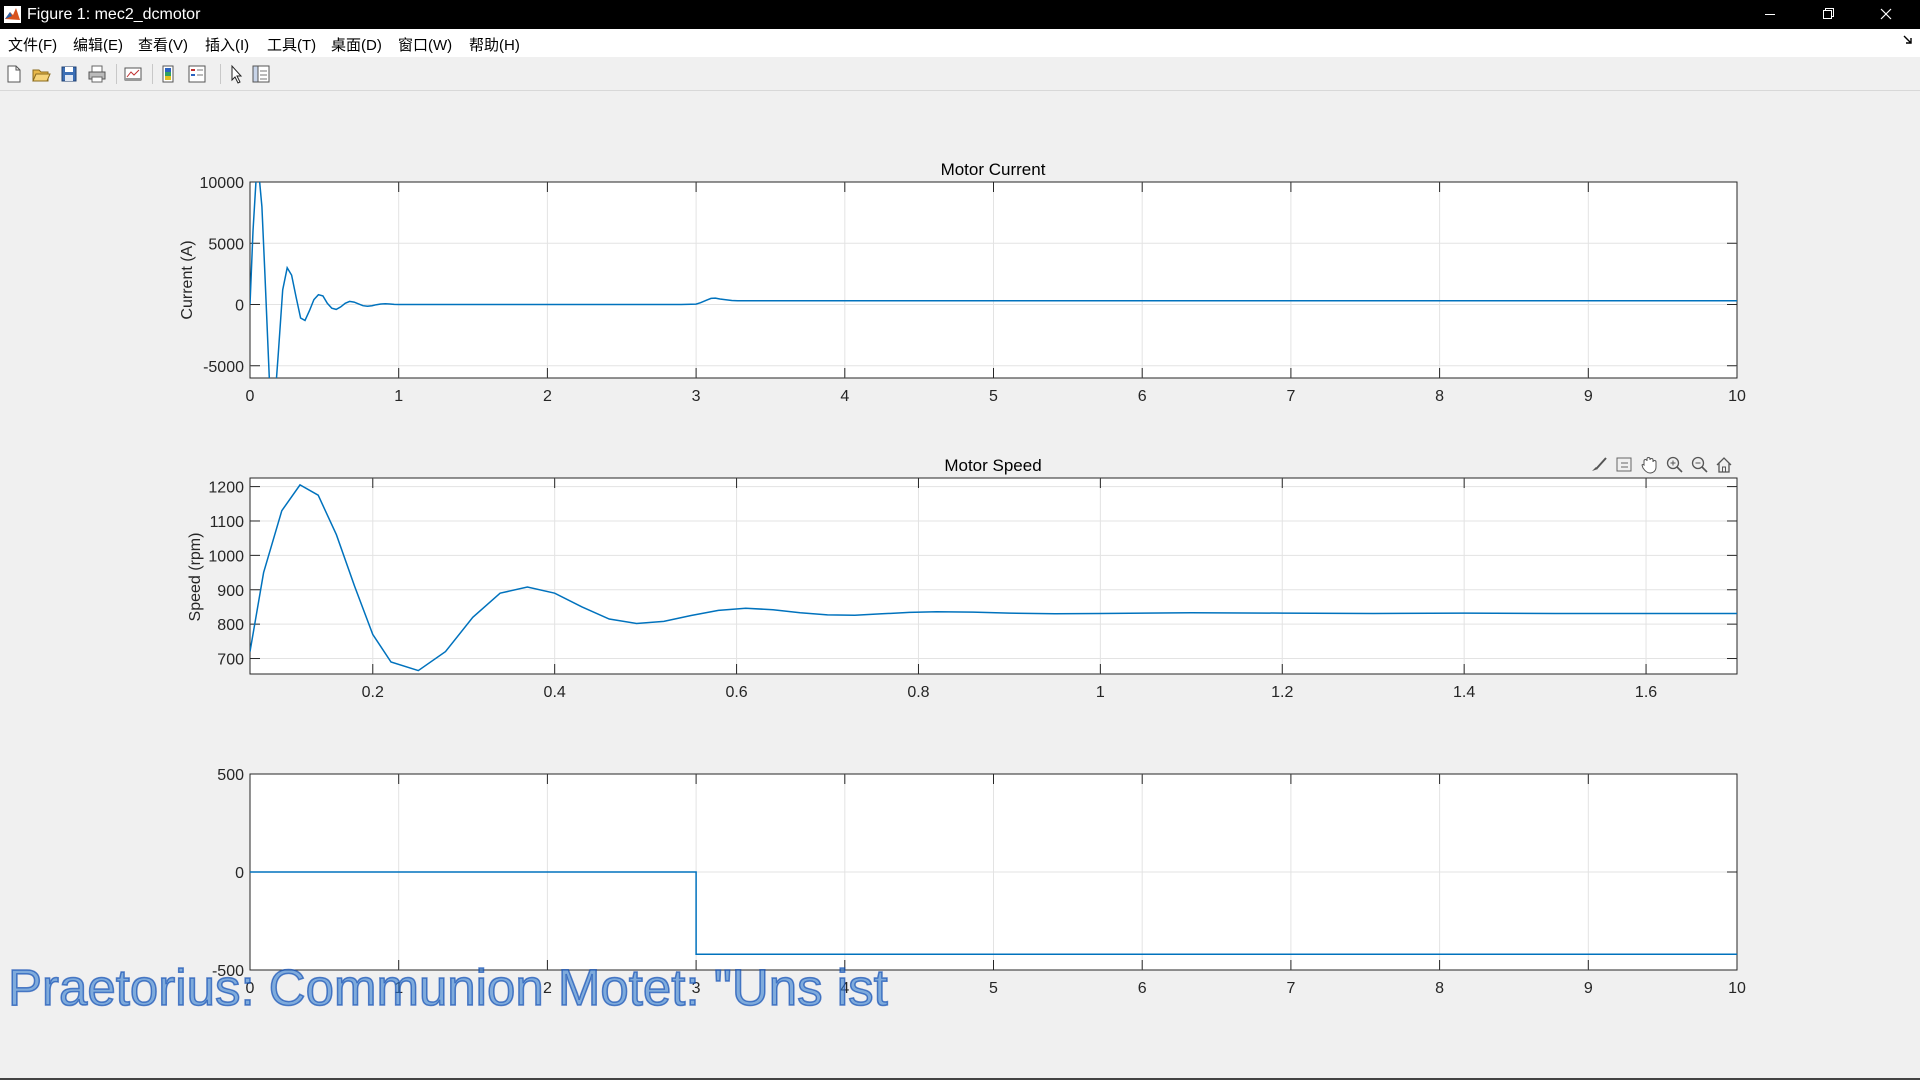  Describe the element at coordinates (237, 74) in the screenshot. I see `edit-plot-icon` at that location.